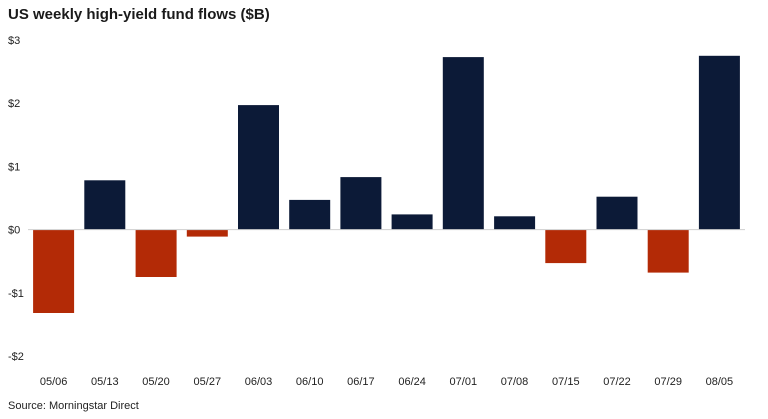 The image size is (768, 419). I want to click on x-tick-label: 05/20, so click(156, 382).